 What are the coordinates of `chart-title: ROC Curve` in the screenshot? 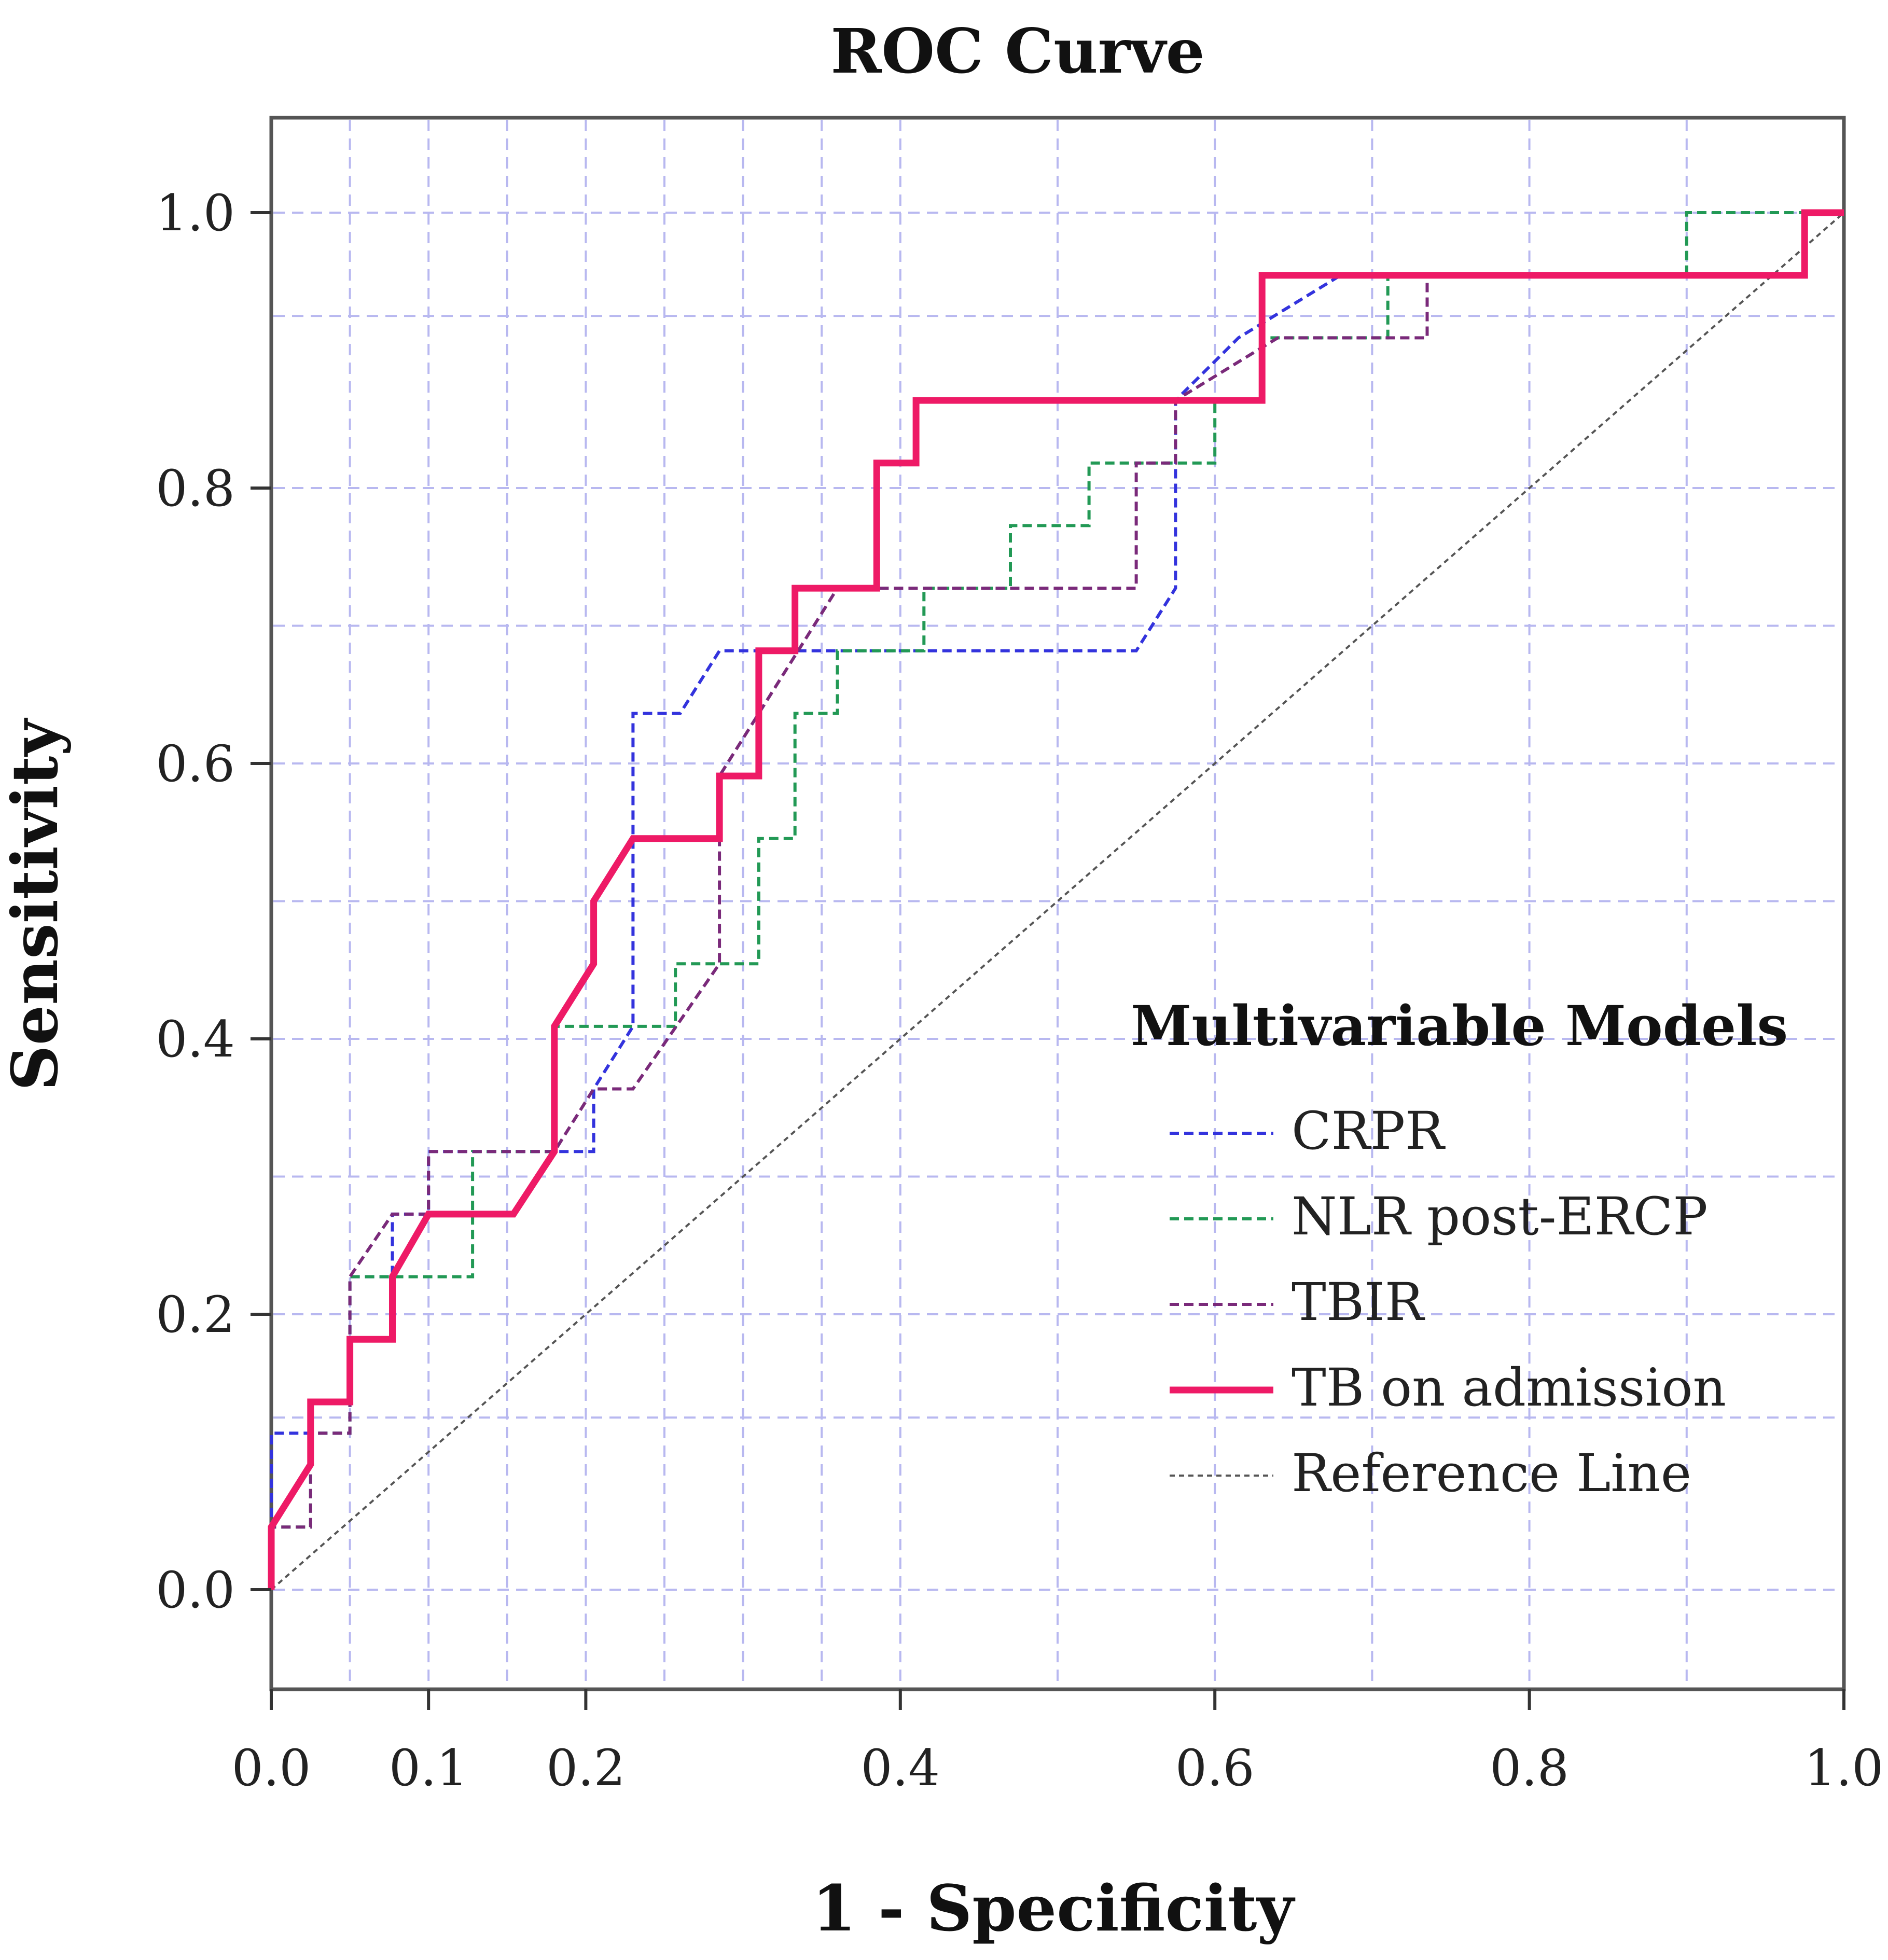 It's located at (1017, 51).